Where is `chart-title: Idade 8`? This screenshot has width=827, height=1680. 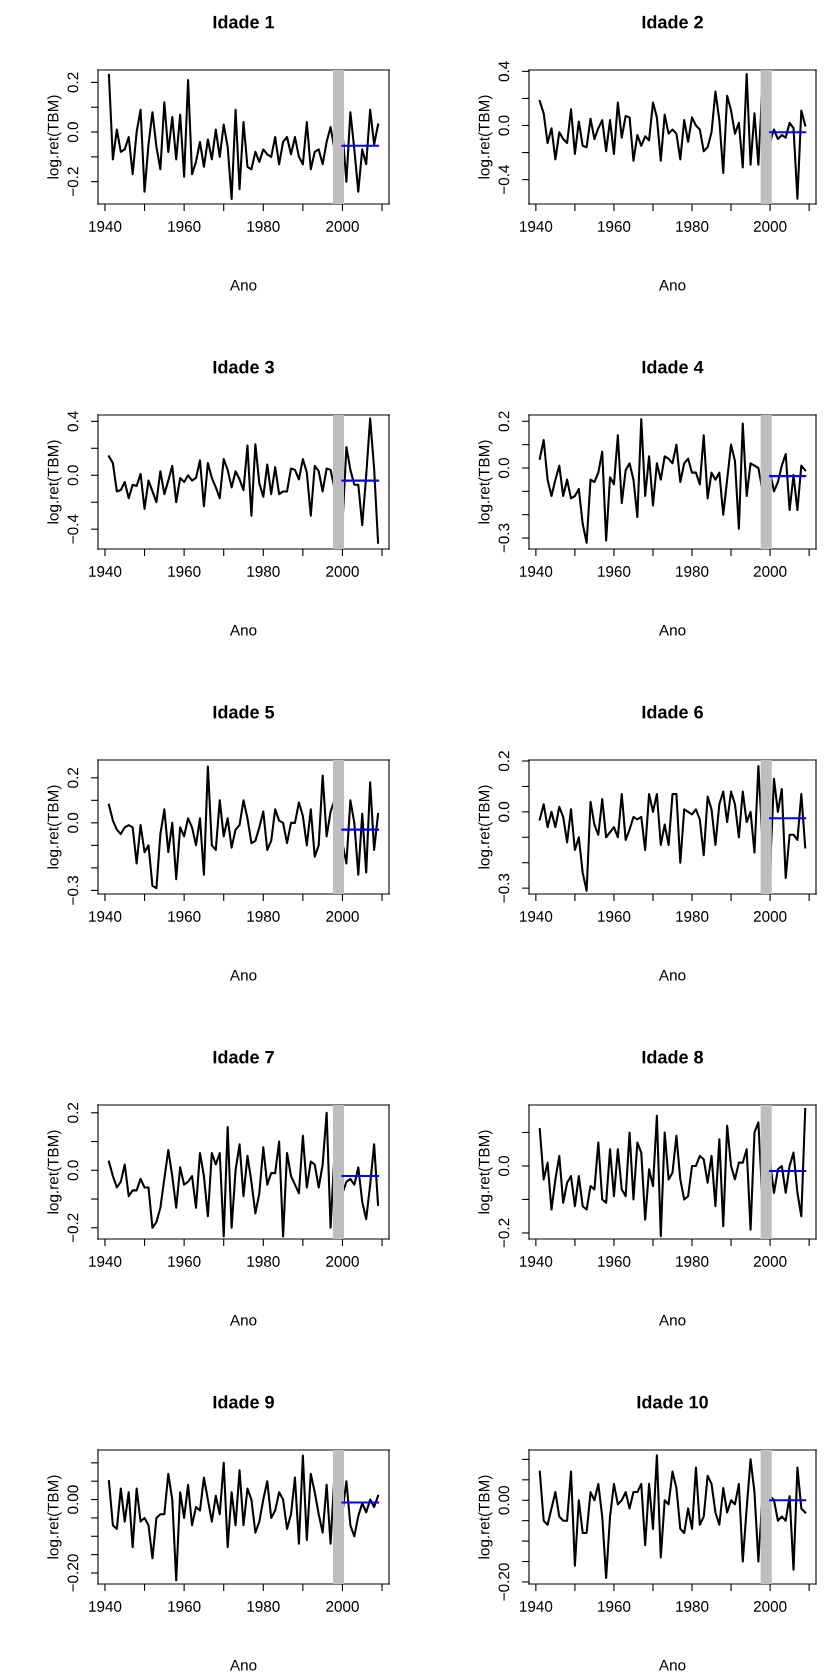
chart-title: Idade 8 is located at coordinates (673, 1057).